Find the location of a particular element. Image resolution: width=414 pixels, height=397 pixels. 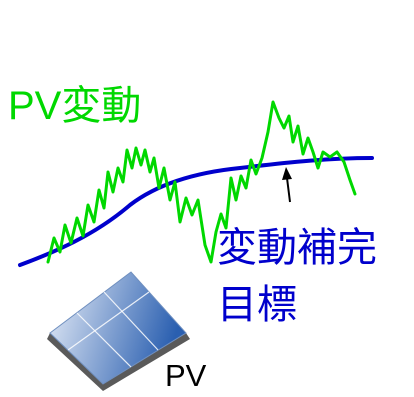

pv-panel-label: PV is located at coordinates (186, 375).